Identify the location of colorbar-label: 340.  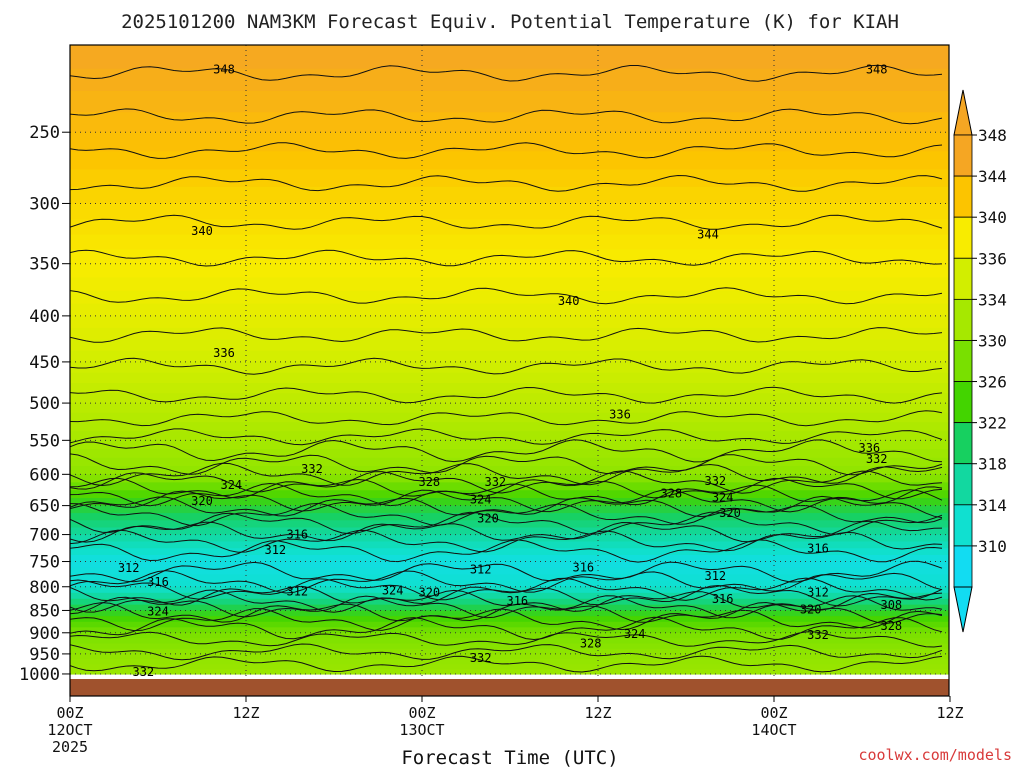
(992, 217).